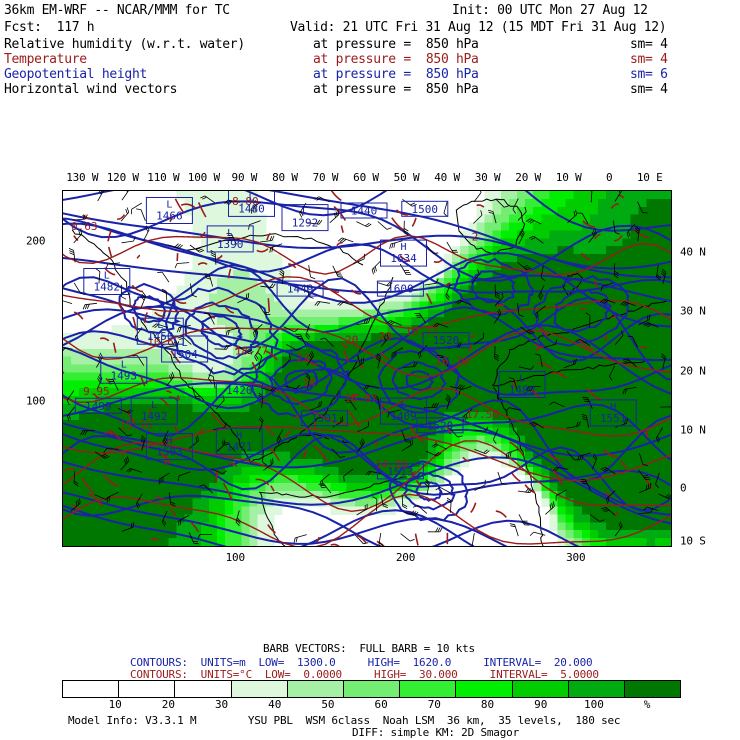 The height and width of the screenshot is (740, 740). I want to click on svg-text: 1501, so click(324, 418).